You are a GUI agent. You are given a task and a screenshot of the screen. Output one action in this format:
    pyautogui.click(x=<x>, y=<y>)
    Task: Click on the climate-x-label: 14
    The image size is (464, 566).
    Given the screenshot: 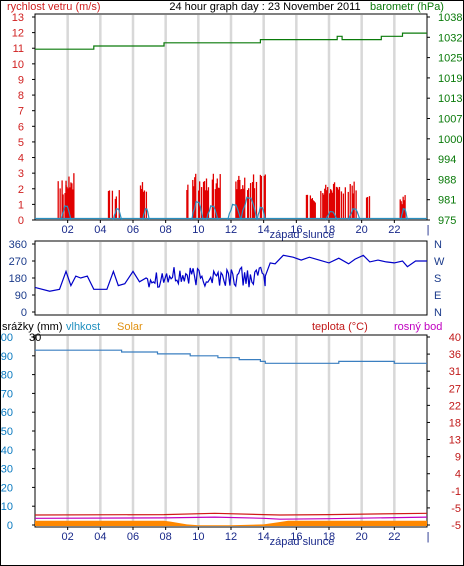 What is the action you would take?
    pyautogui.click(x=264, y=537)
    